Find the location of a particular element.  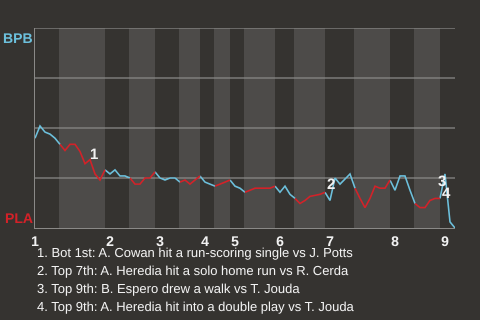

x-tick-label: 8 is located at coordinates (395, 240).